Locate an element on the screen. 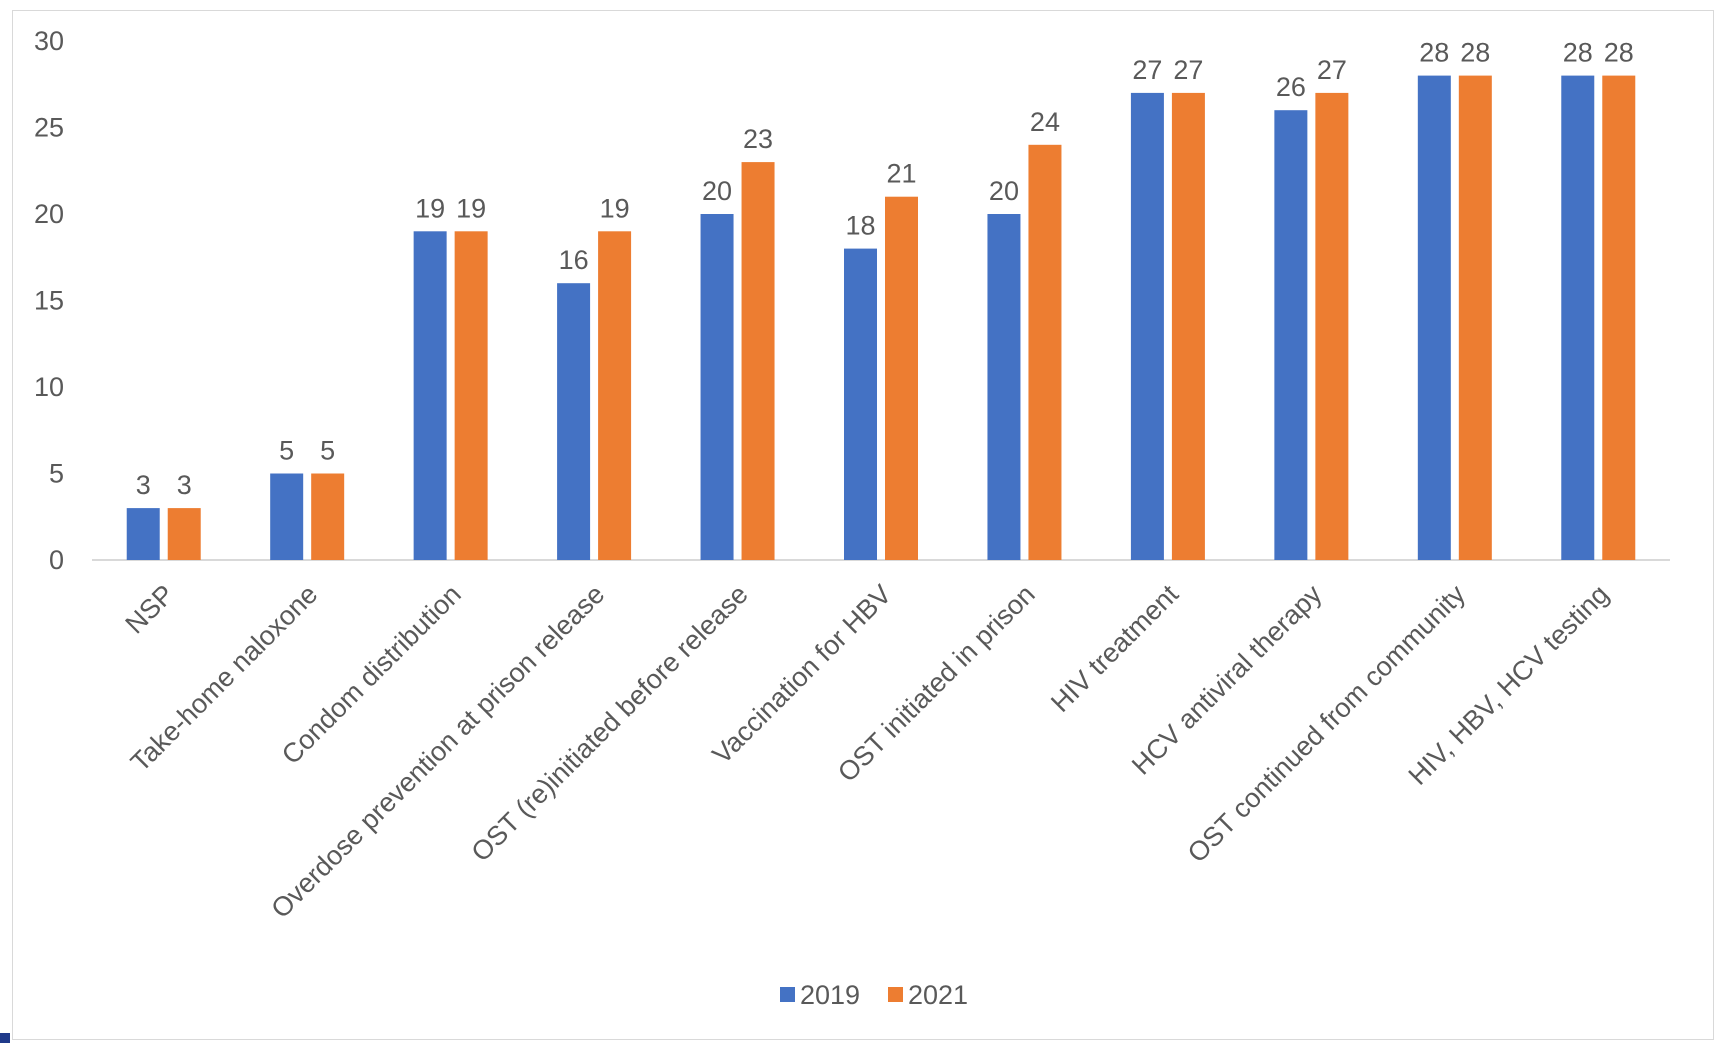 This screenshot has height=1043, width=1719. y-tick-label: 25 is located at coordinates (49, 128).